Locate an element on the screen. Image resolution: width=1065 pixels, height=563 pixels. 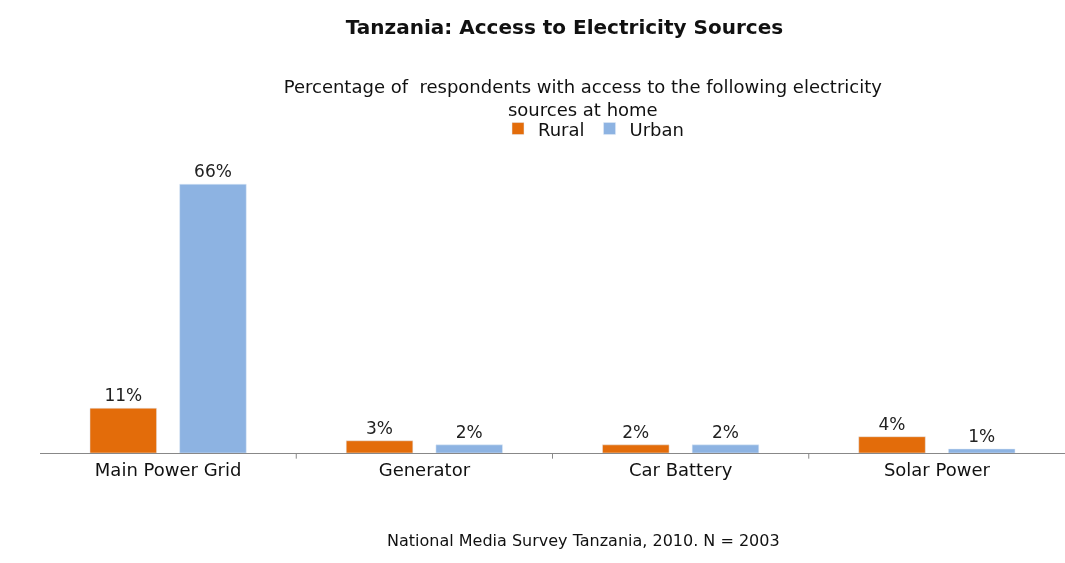
x-tick-label: Main Power Grid is located at coordinates (168, 469).